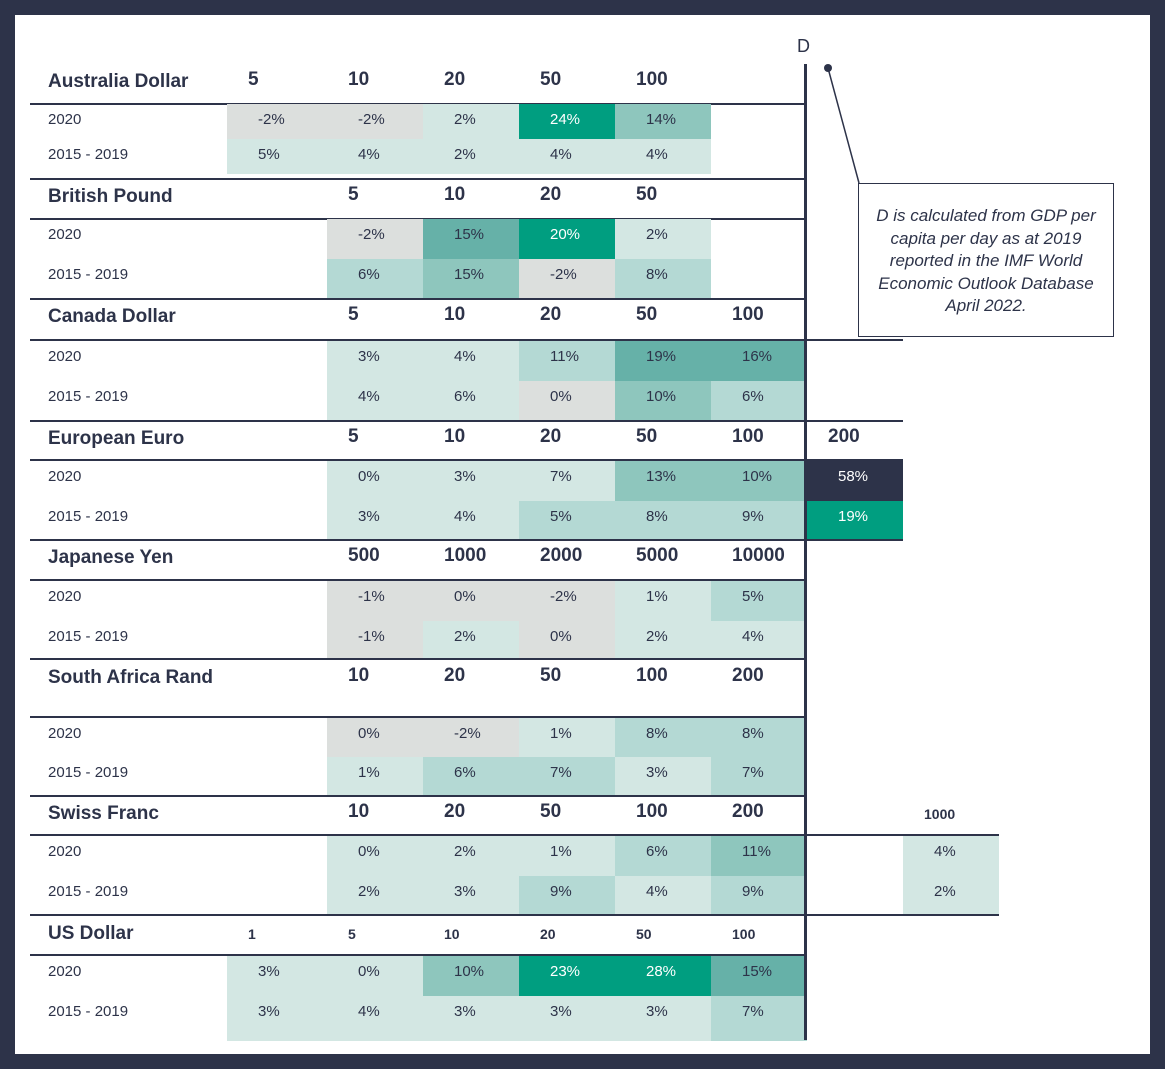 This screenshot has height=1069, width=1165. What do you see at coordinates (567, 976) in the screenshot?
I see `value-cell: 23%` at bounding box center [567, 976].